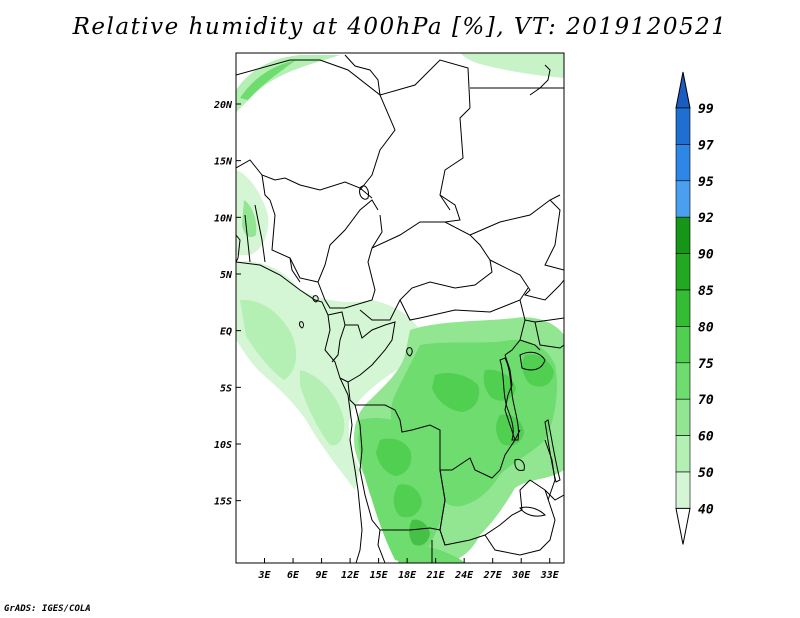 The width and height of the screenshot is (800, 618). Describe the element at coordinates (493, 575) in the screenshot. I see `lon-tick-label: 27E` at that location.